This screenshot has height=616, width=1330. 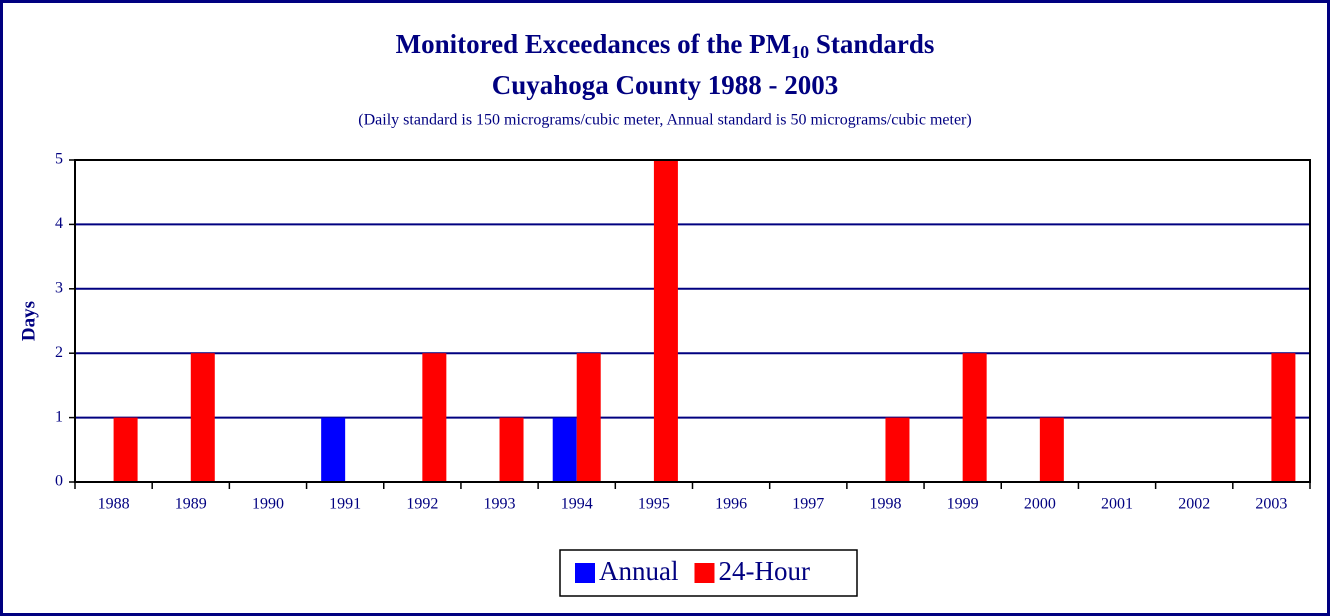 I want to click on chart-subtitle: Cuyahoga County 1988 - 2003, so click(x=665, y=85).